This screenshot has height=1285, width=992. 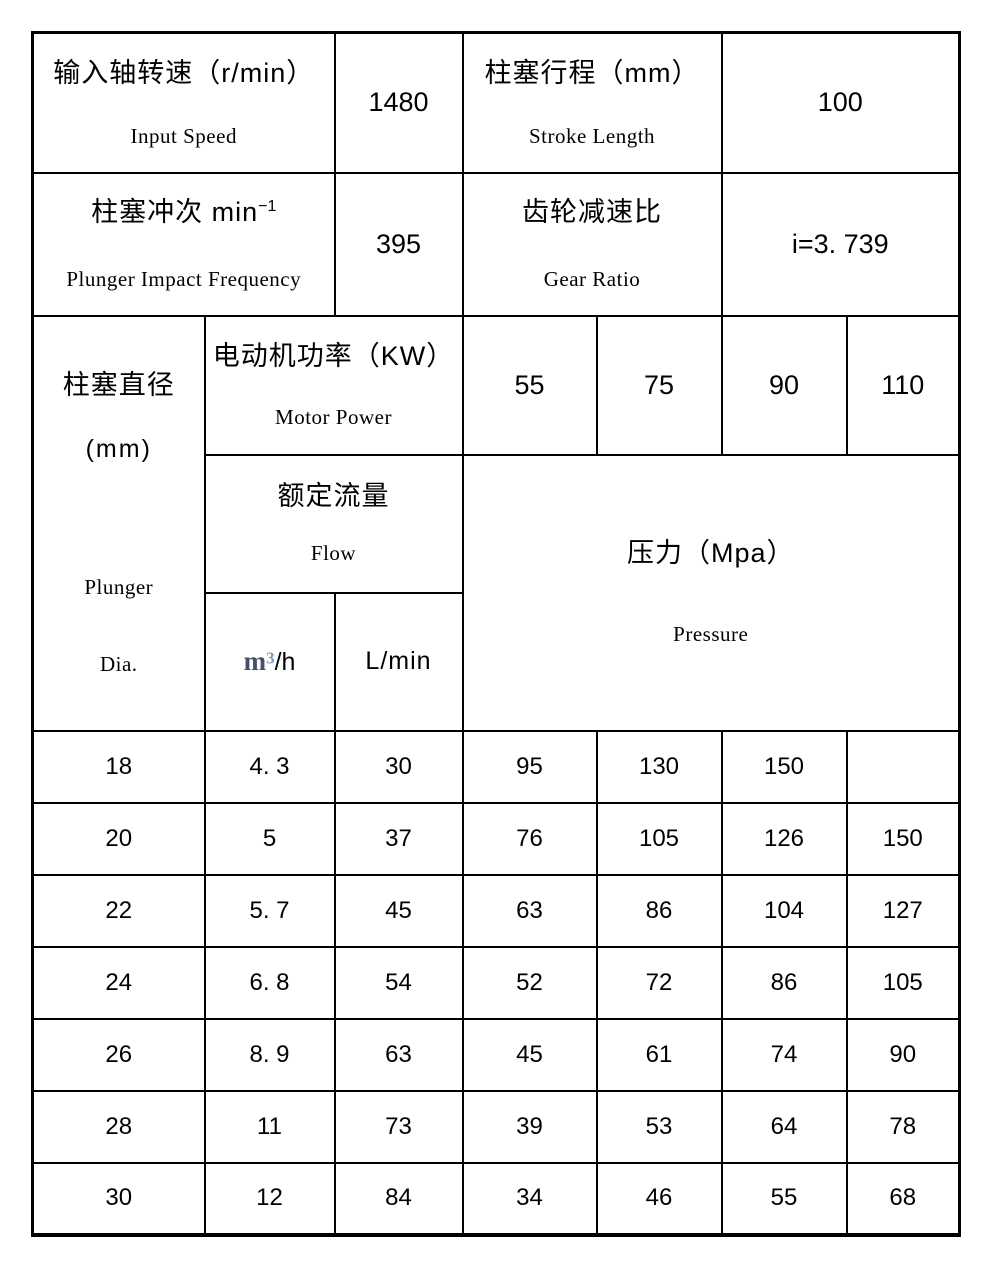 What do you see at coordinates (529, 1198) in the screenshot?
I see `pressure-55kw-30: 34` at bounding box center [529, 1198].